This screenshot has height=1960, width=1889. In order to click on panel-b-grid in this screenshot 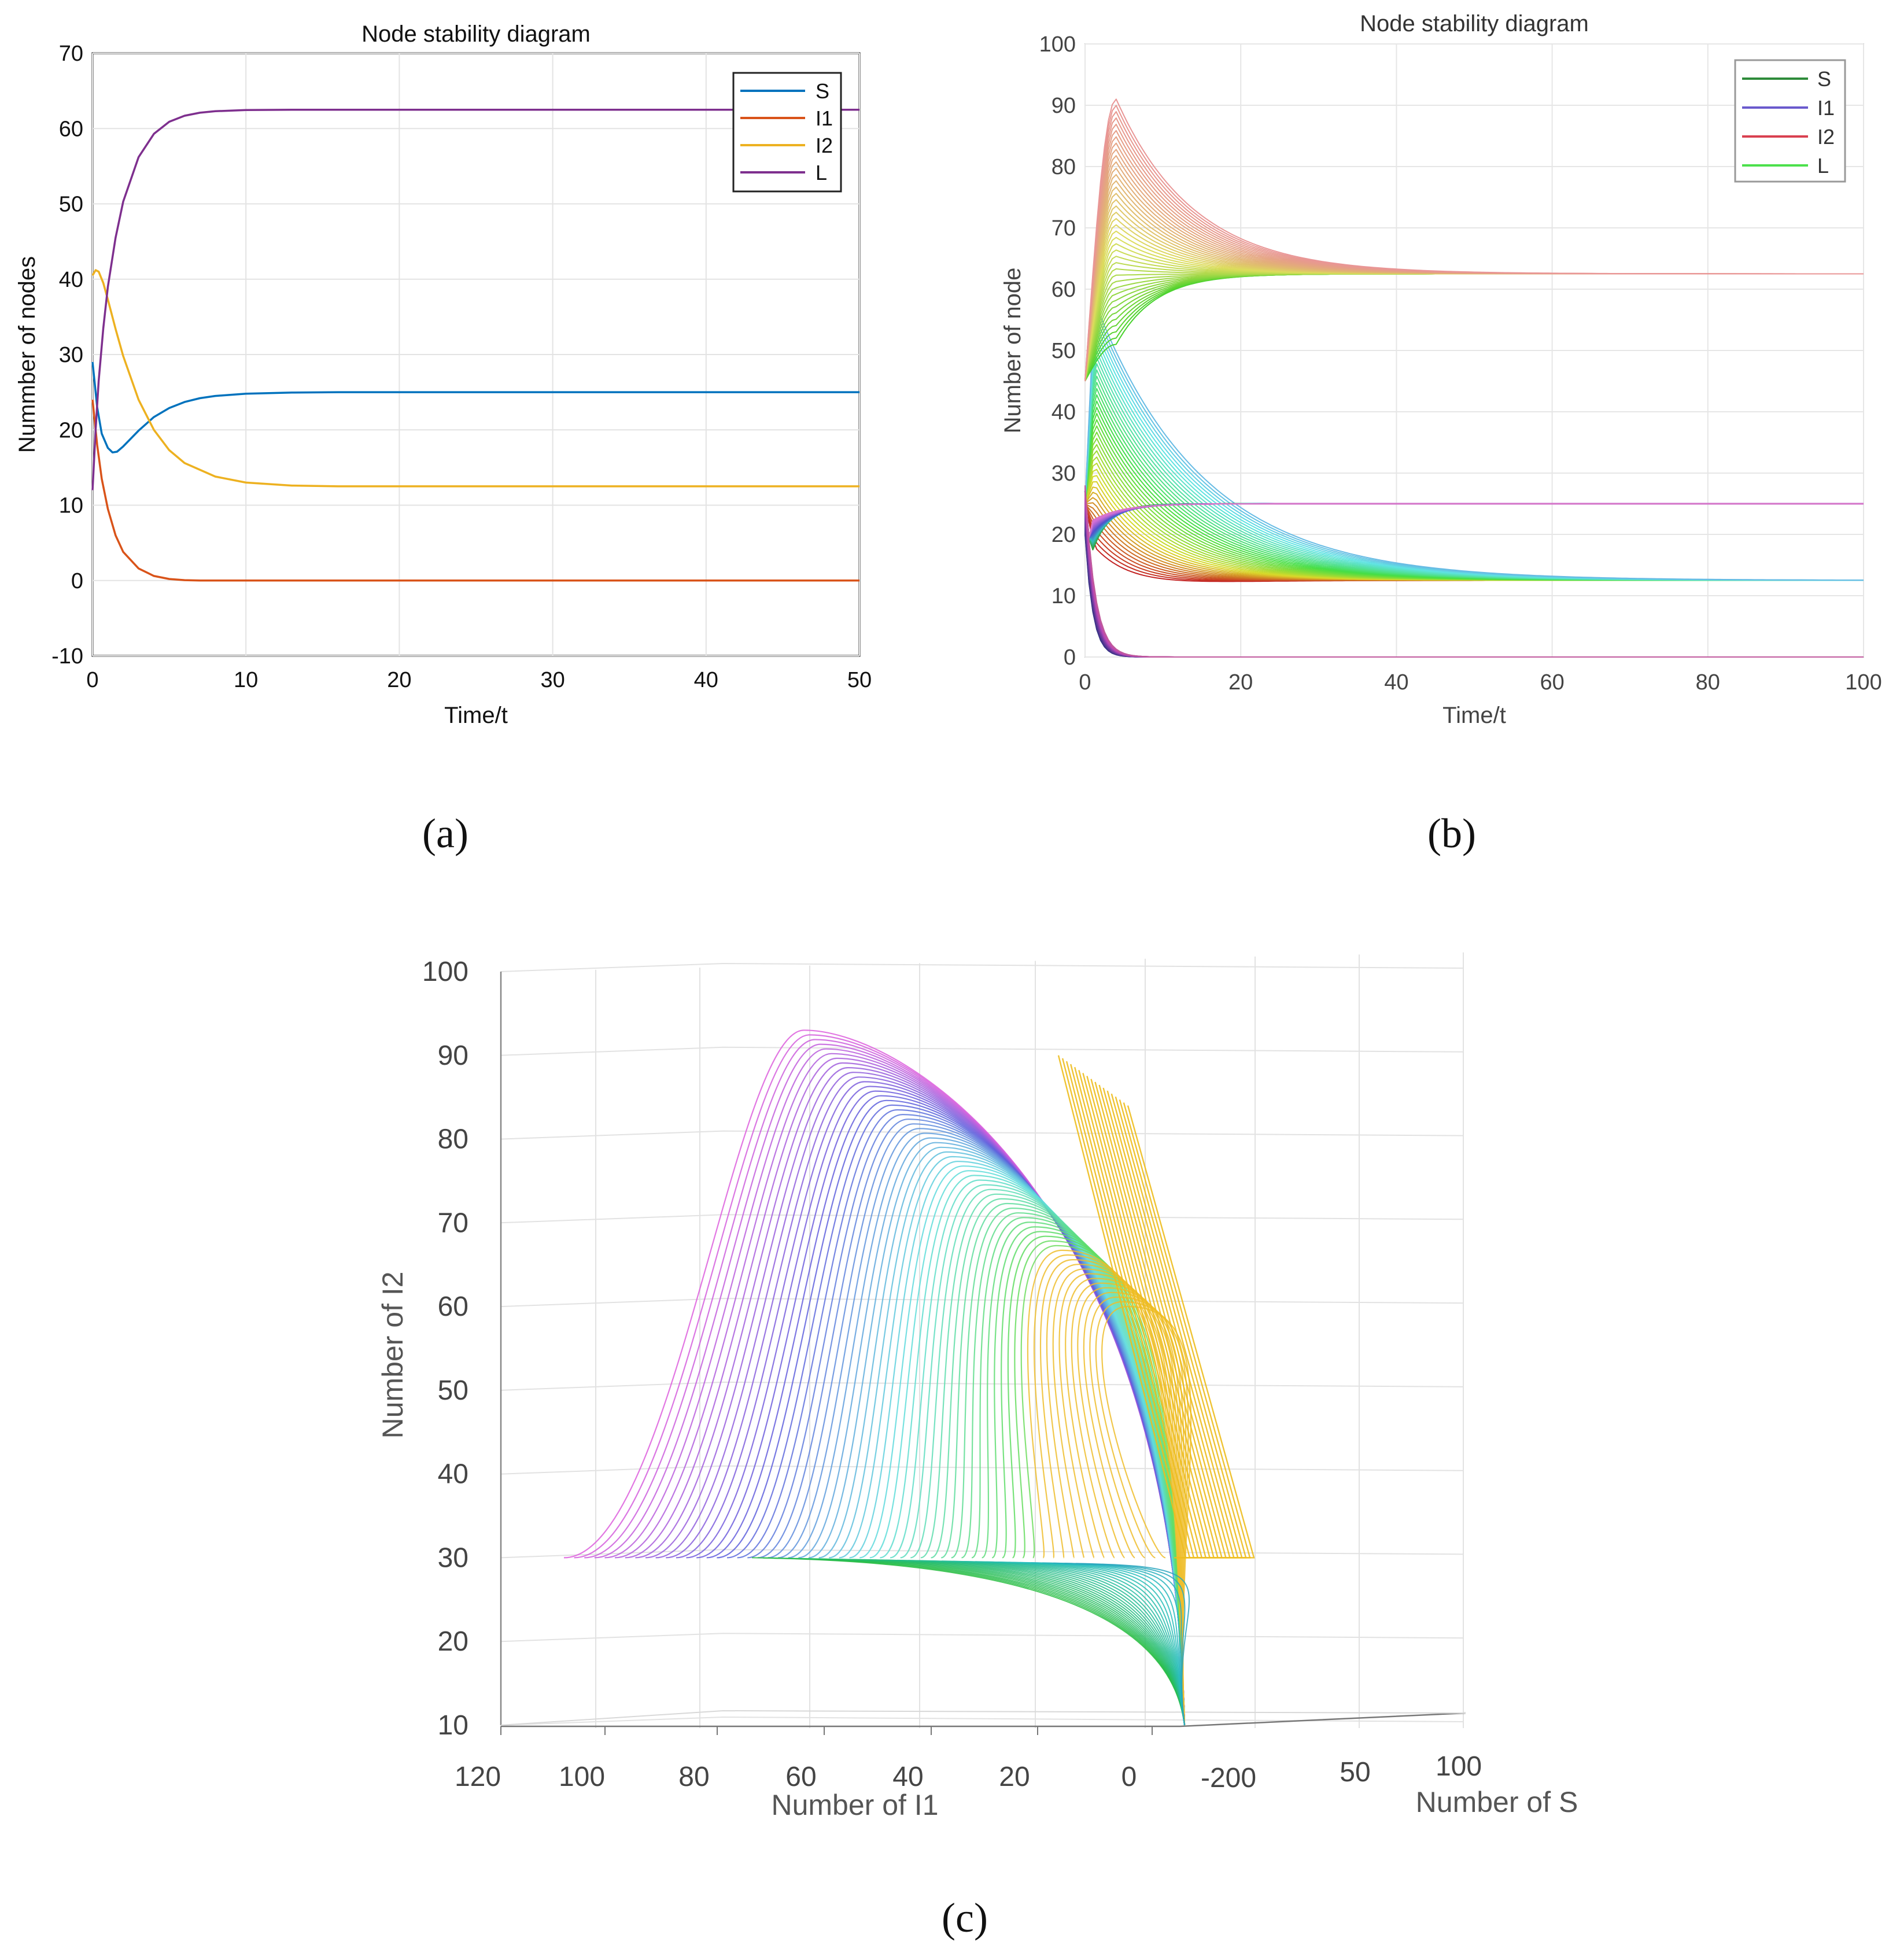, I will do `click(1474, 350)`.